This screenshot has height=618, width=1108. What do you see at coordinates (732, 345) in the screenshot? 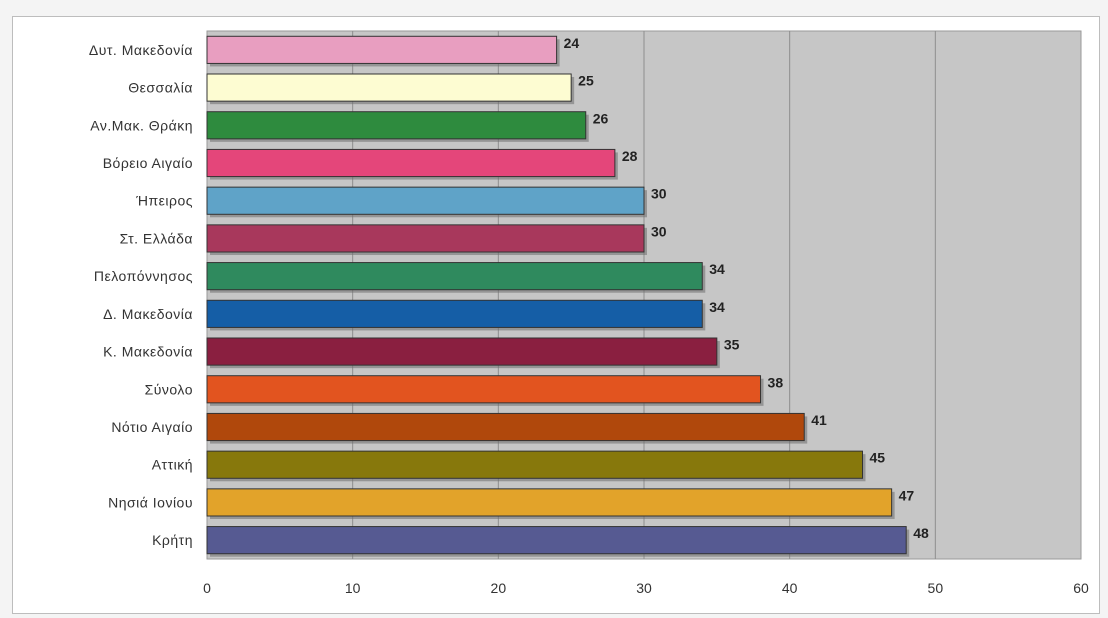
I see `value-label: 35` at bounding box center [732, 345].